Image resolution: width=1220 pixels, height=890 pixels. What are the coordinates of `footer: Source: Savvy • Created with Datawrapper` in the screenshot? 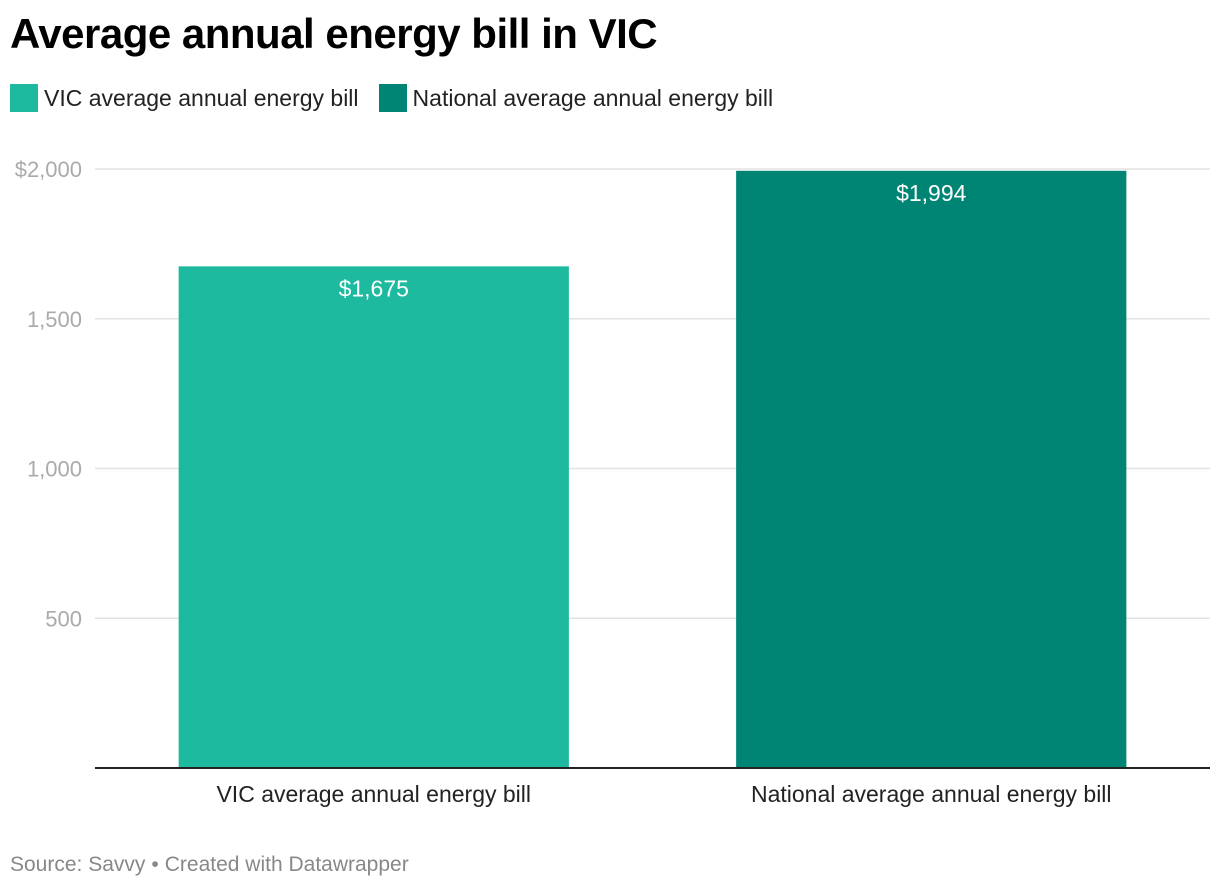 It's located at (209, 865).